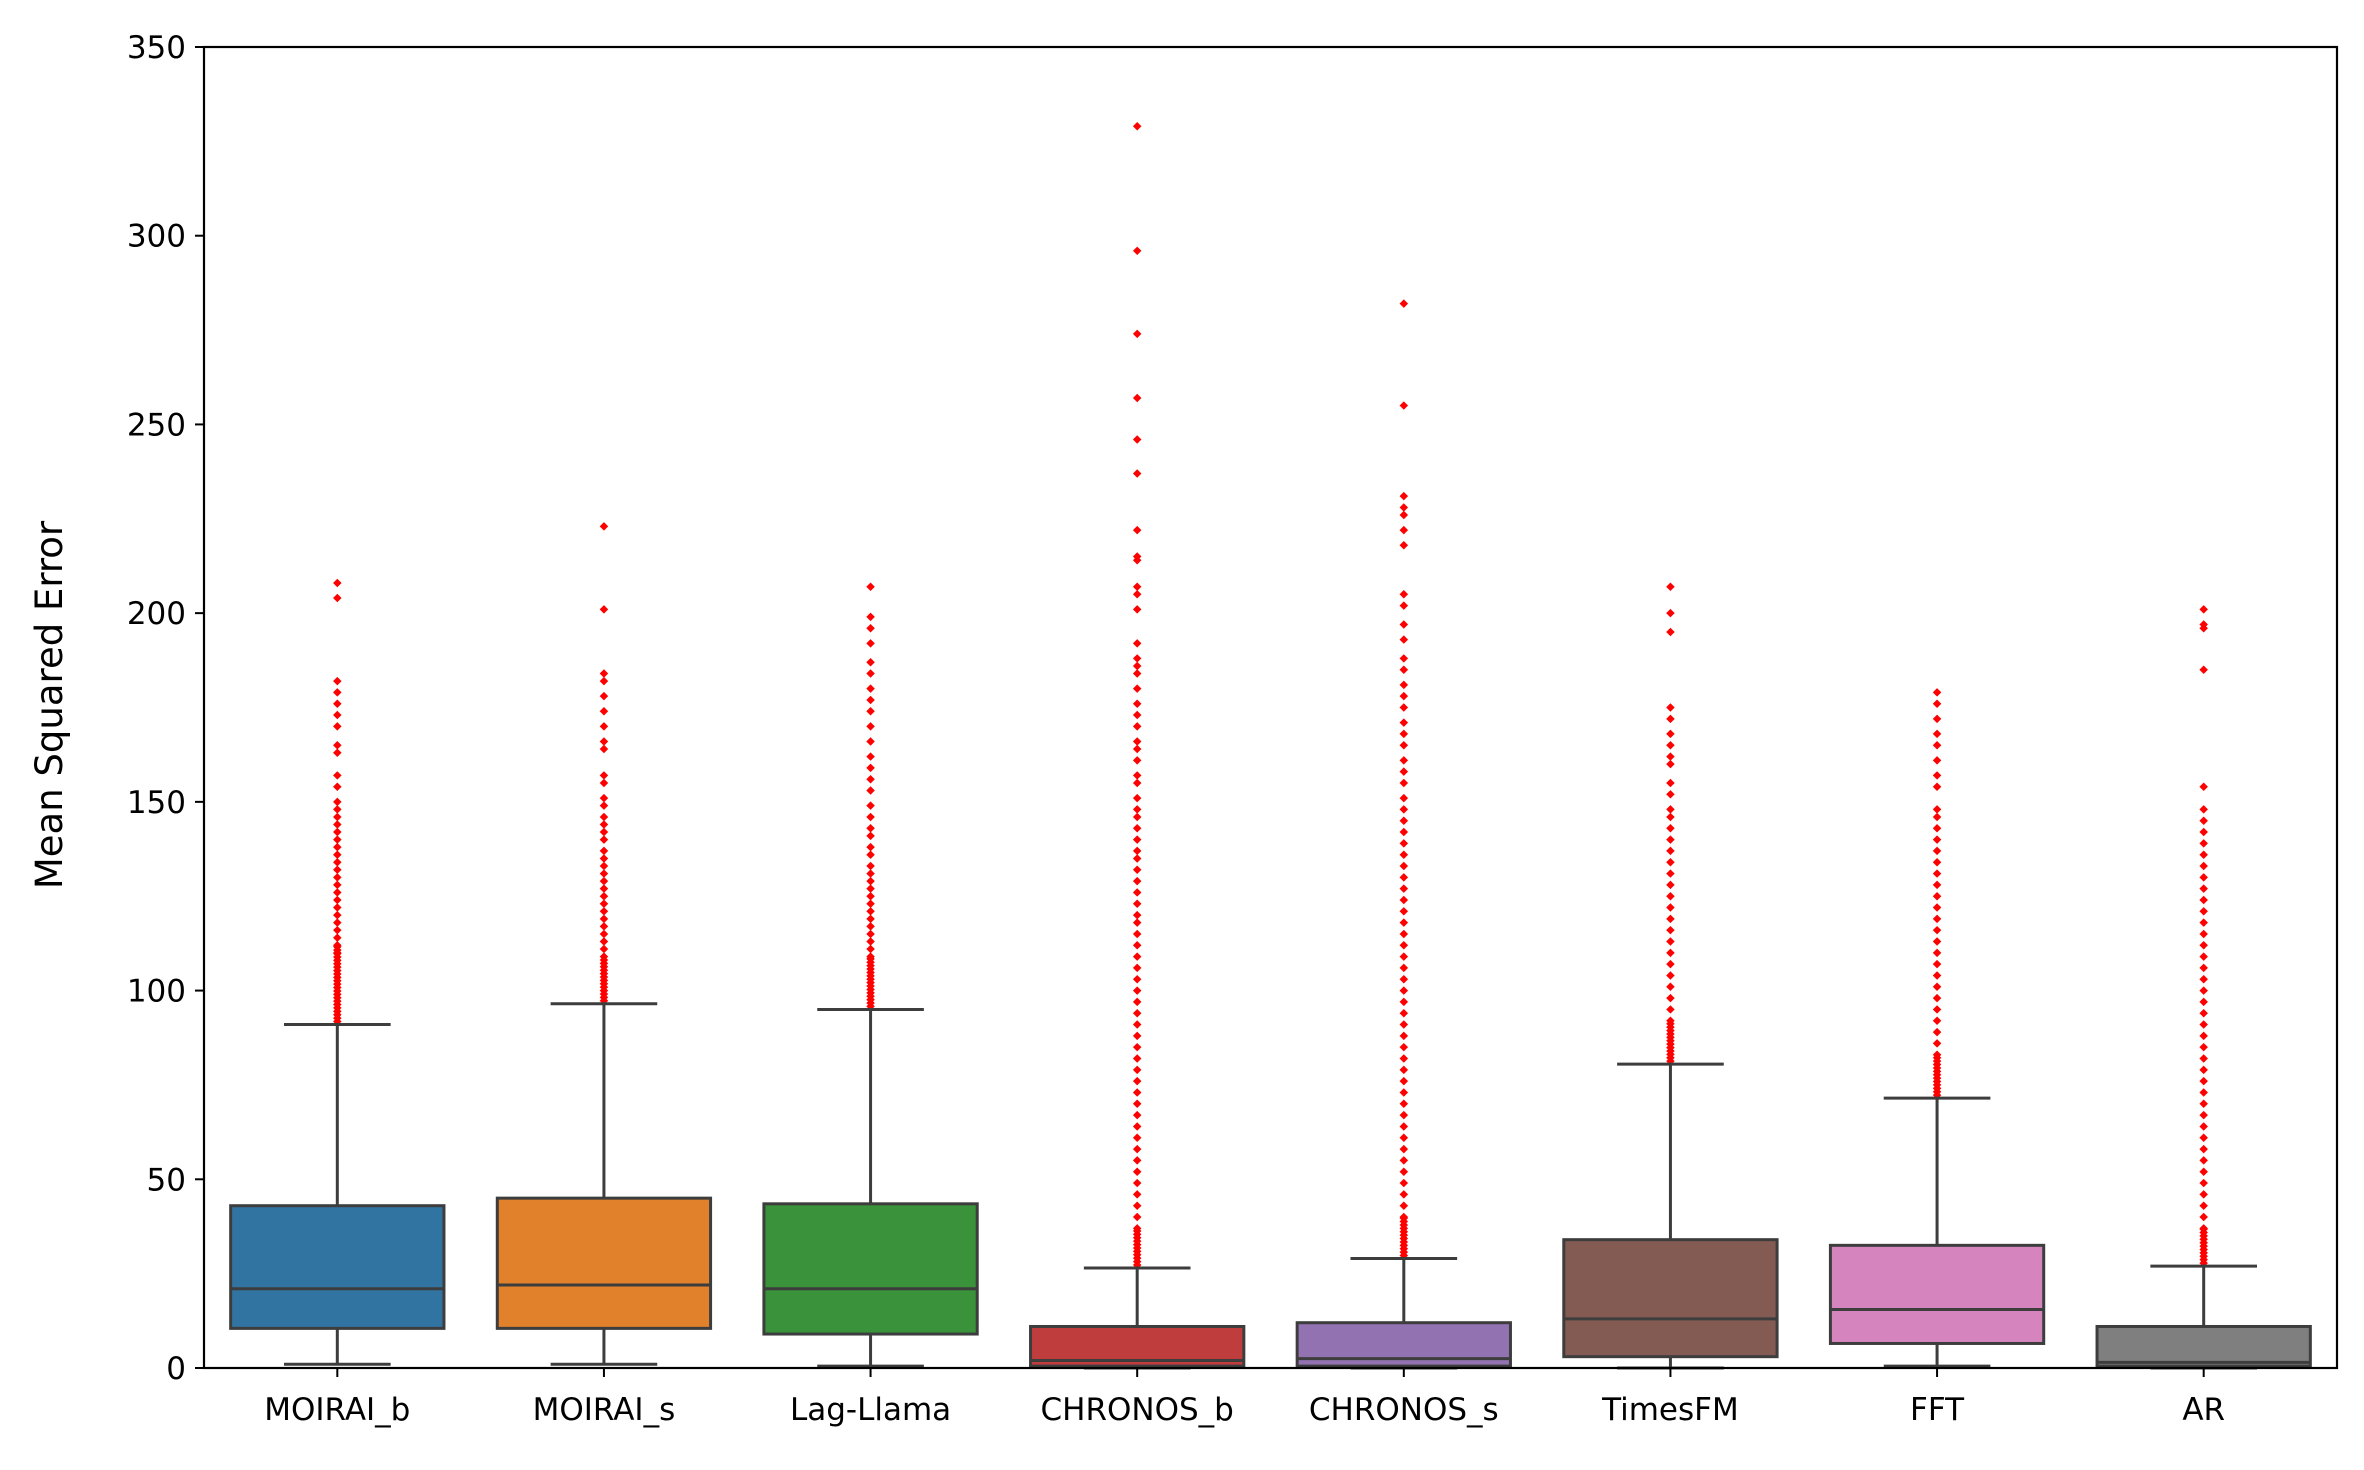  What do you see at coordinates (1670, 1298) in the screenshot?
I see `box-iqr` at bounding box center [1670, 1298].